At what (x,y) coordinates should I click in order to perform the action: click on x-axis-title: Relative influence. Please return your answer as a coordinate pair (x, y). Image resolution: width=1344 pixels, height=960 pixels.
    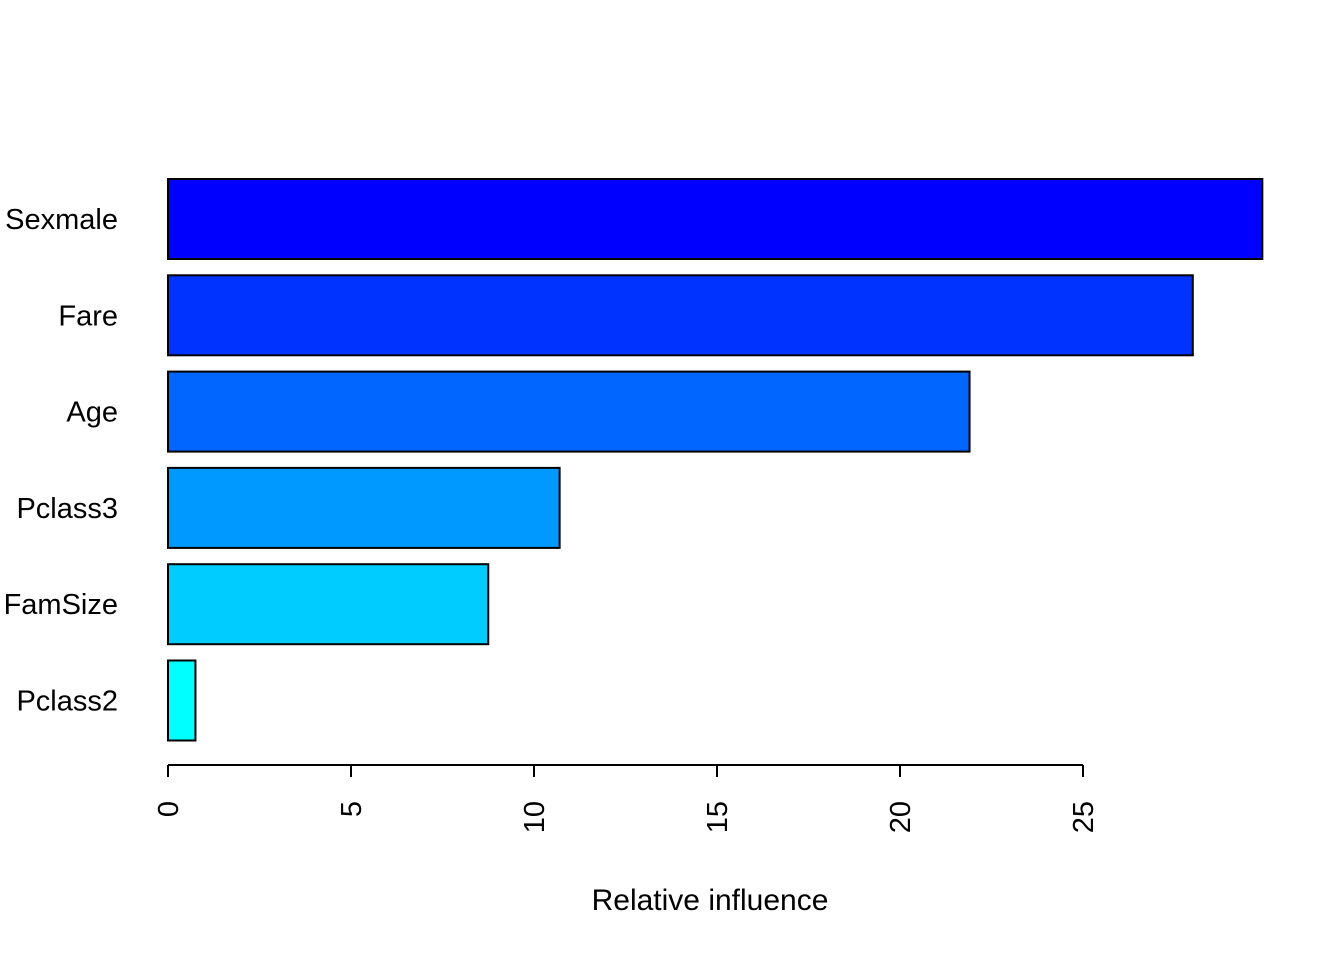
    Looking at the image, I should click on (710, 900).